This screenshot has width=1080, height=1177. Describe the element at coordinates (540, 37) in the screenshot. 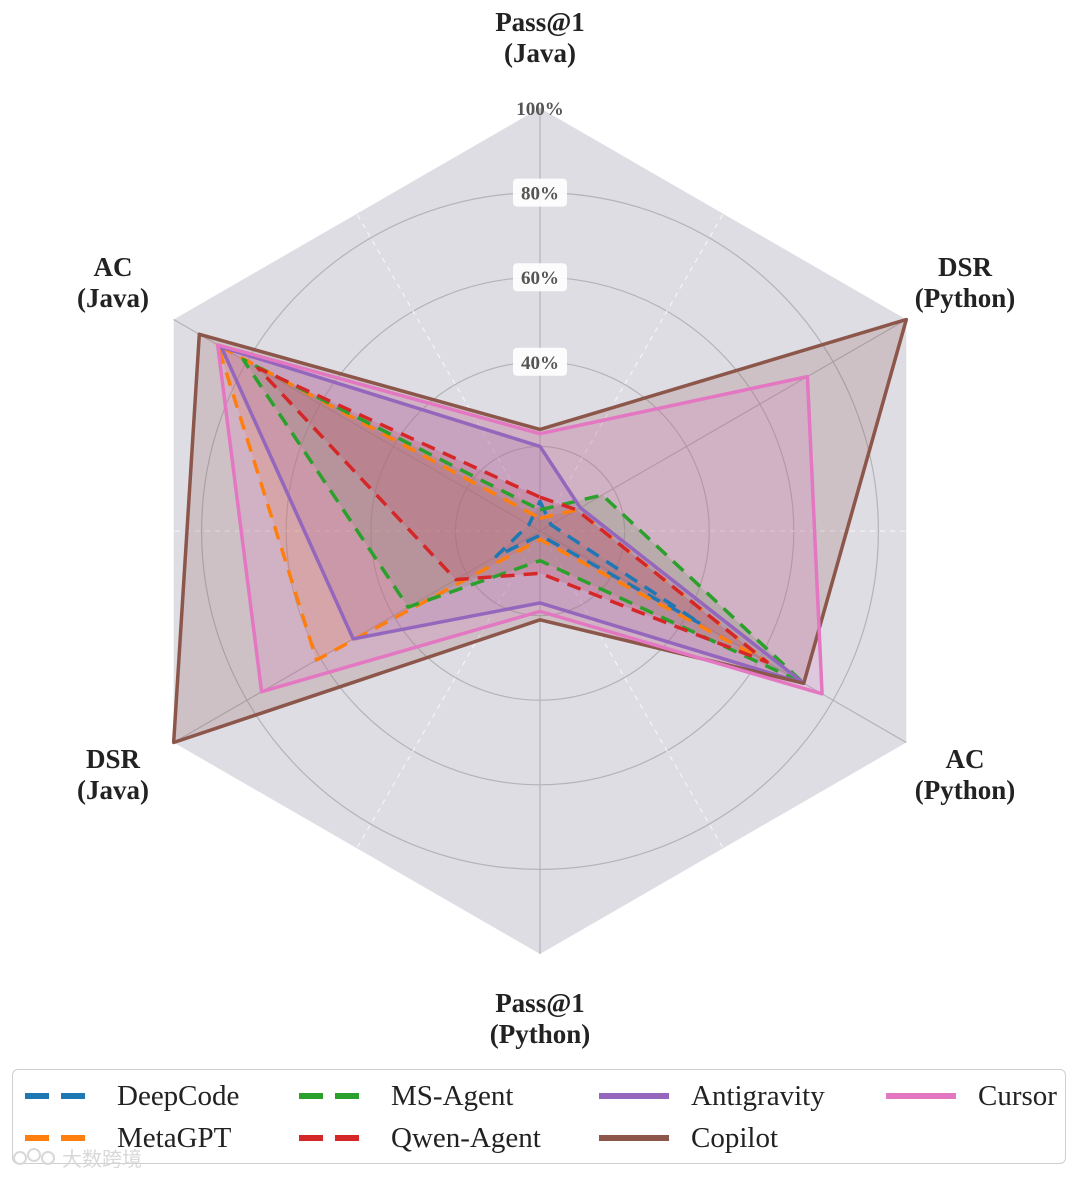

I see `axis-label: Pass@1 (Java)` at that location.